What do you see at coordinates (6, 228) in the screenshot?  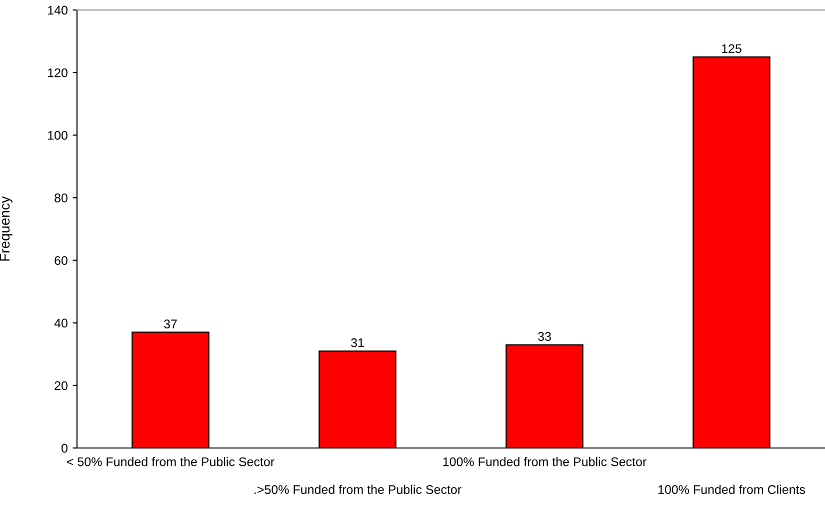 I see `y-axis-title: Frequency` at bounding box center [6, 228].